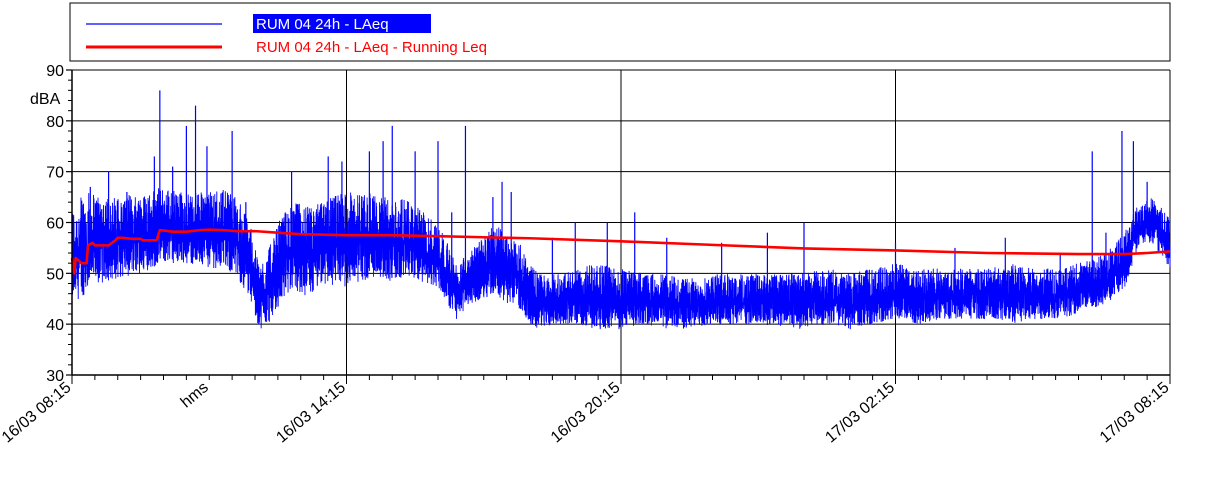 This screenshot has width=1205, height=477. Describe the element at coordinates (37, 412) in the screenshot. I see `x-tick-label: 16/03 08:15` at that location.